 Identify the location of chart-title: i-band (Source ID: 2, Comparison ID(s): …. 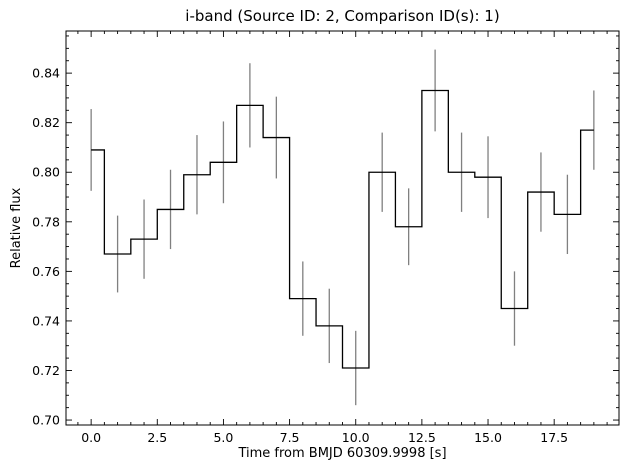
(342, 16).